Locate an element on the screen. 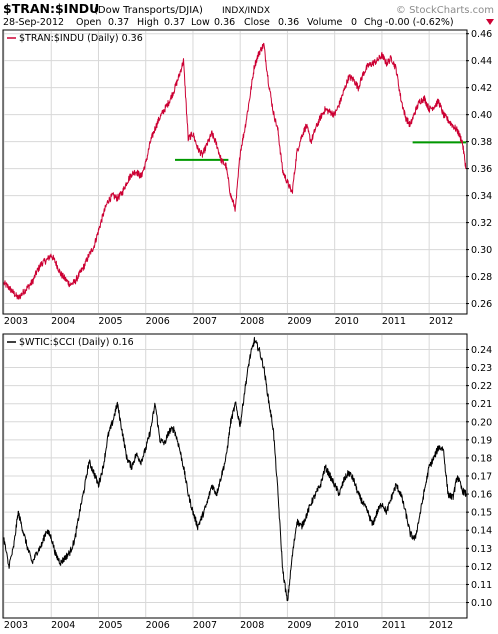 This screenshot has width=498, height=634. chart-description: (Dow Transports/DJIA) is located at coordinates (148, 10).